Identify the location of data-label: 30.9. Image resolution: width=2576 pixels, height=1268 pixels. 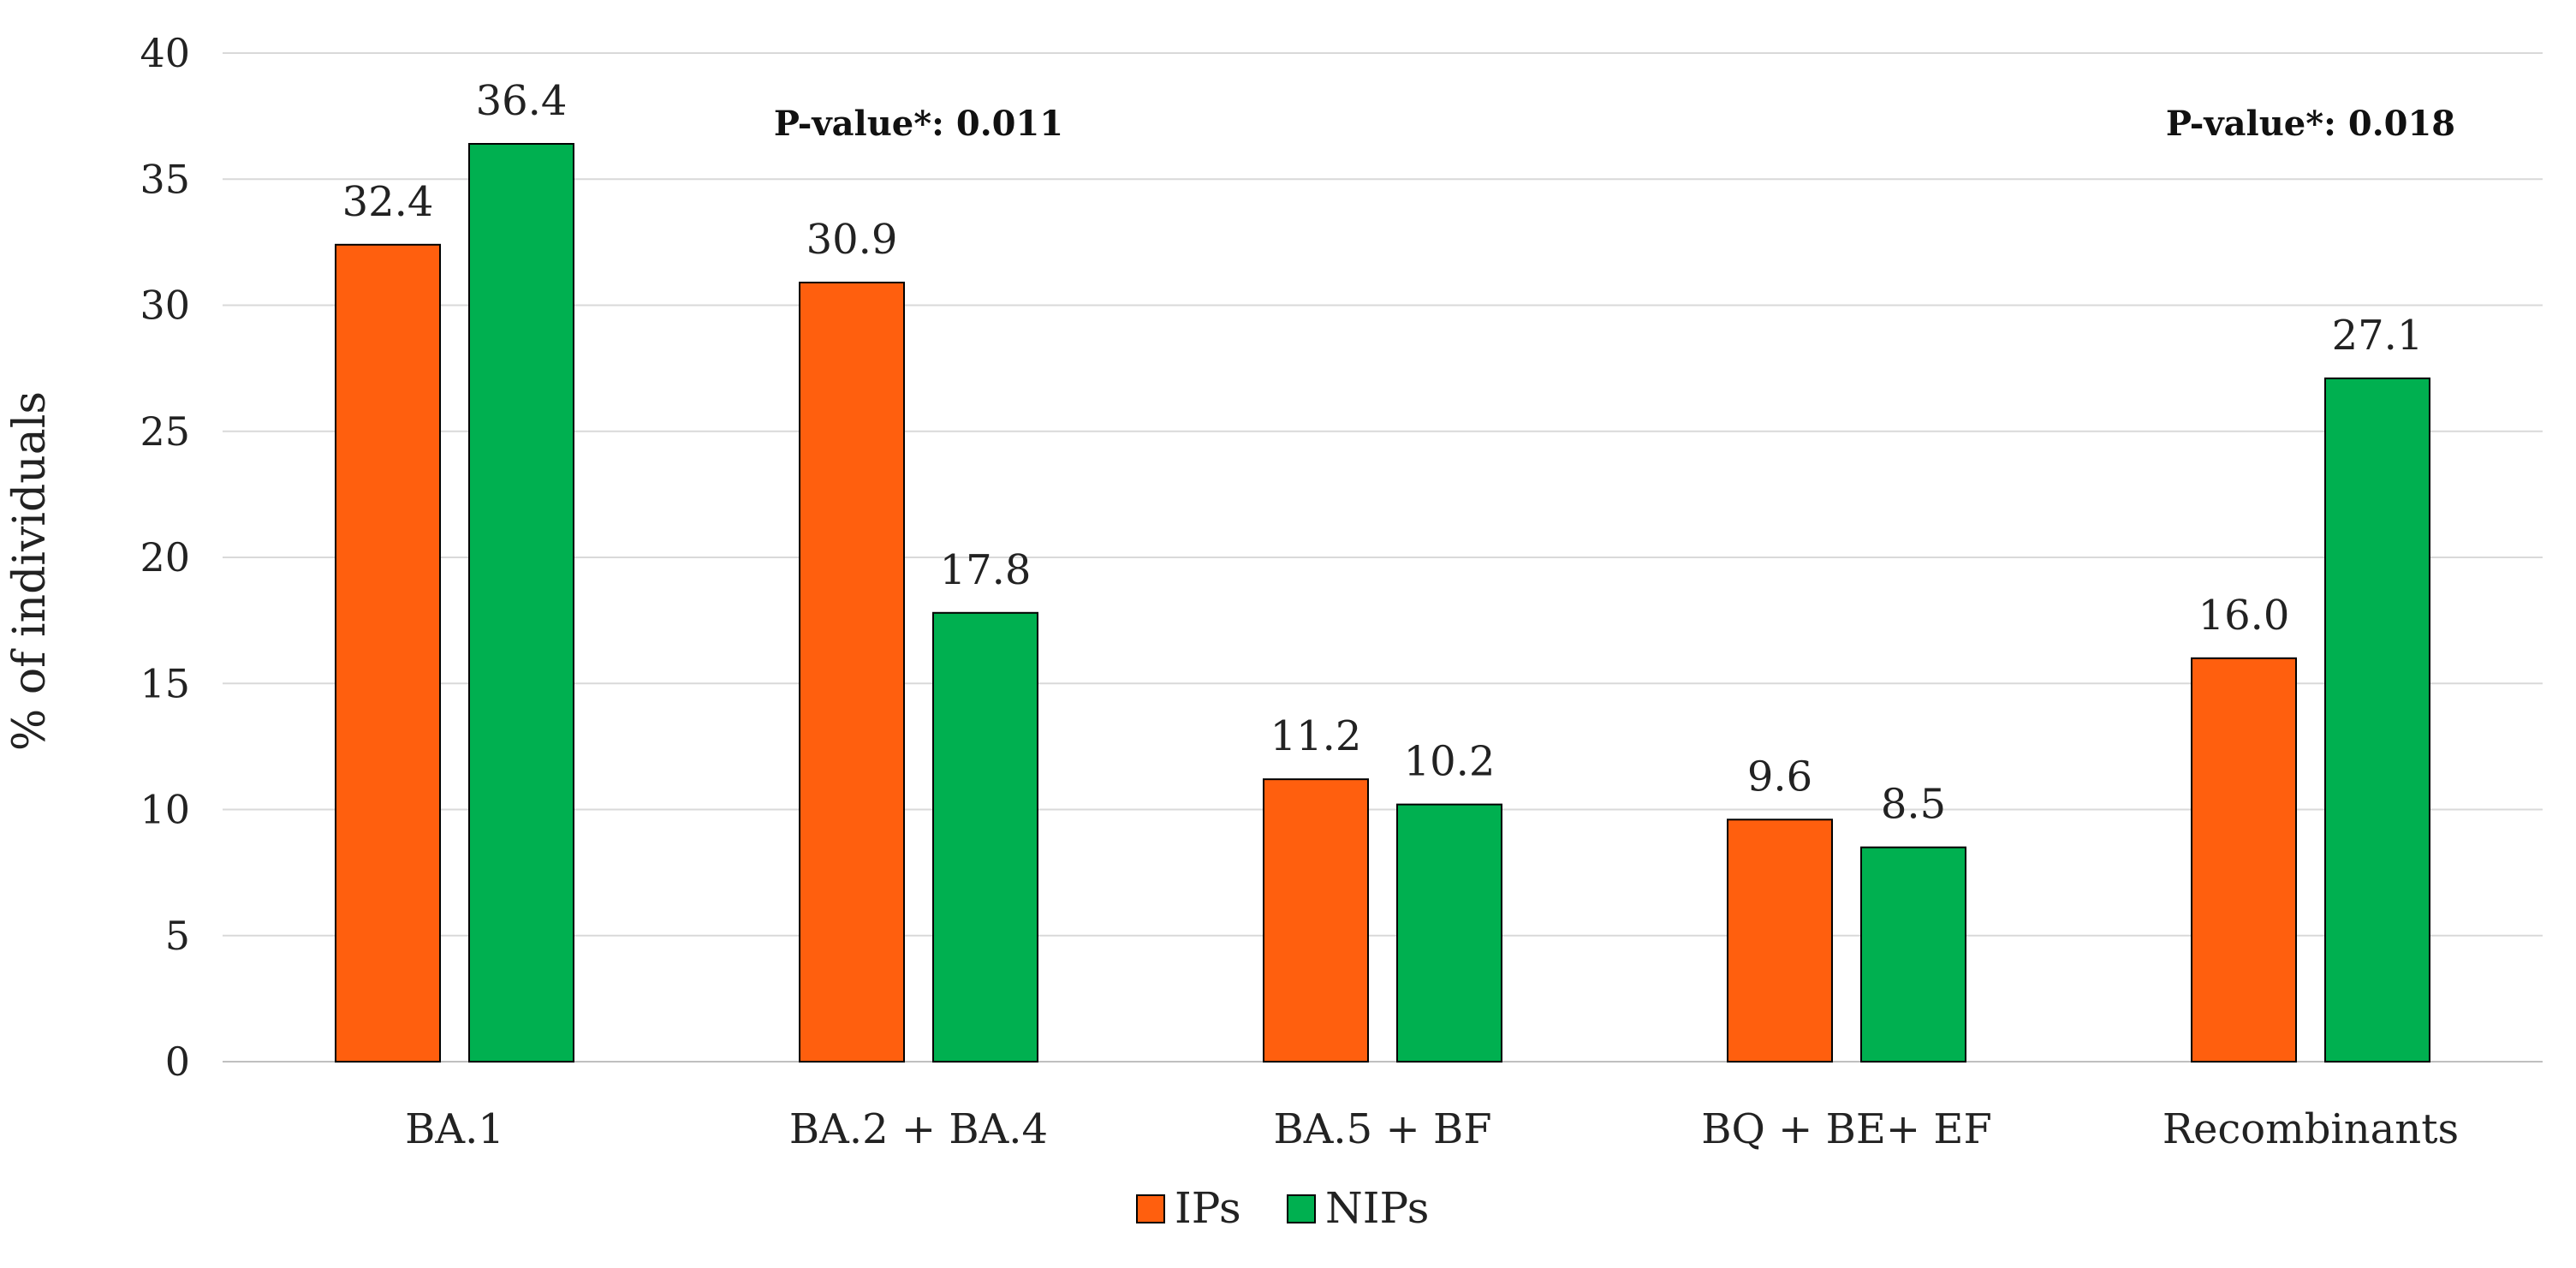
(852, 240).